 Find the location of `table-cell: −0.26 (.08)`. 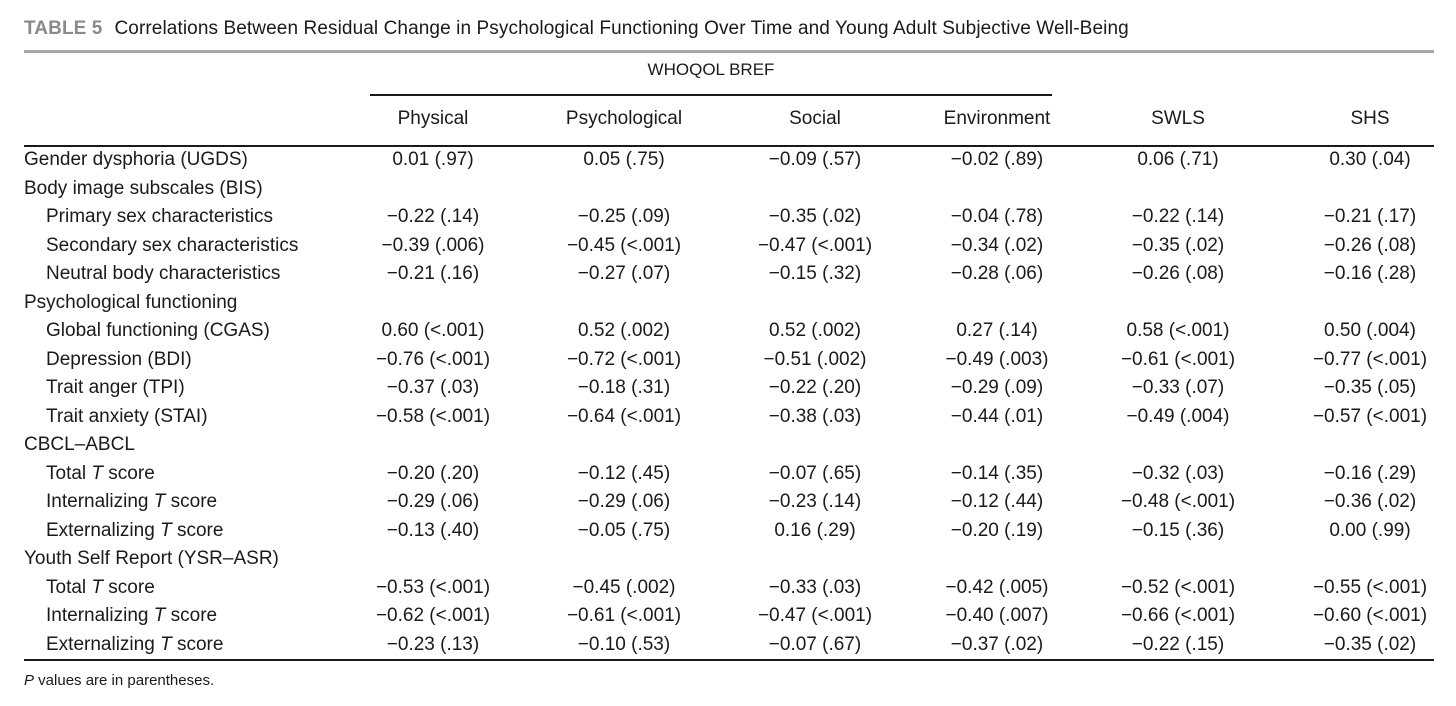

table-cell: −0.26 (.08) is located at coordinates (1178, 273).